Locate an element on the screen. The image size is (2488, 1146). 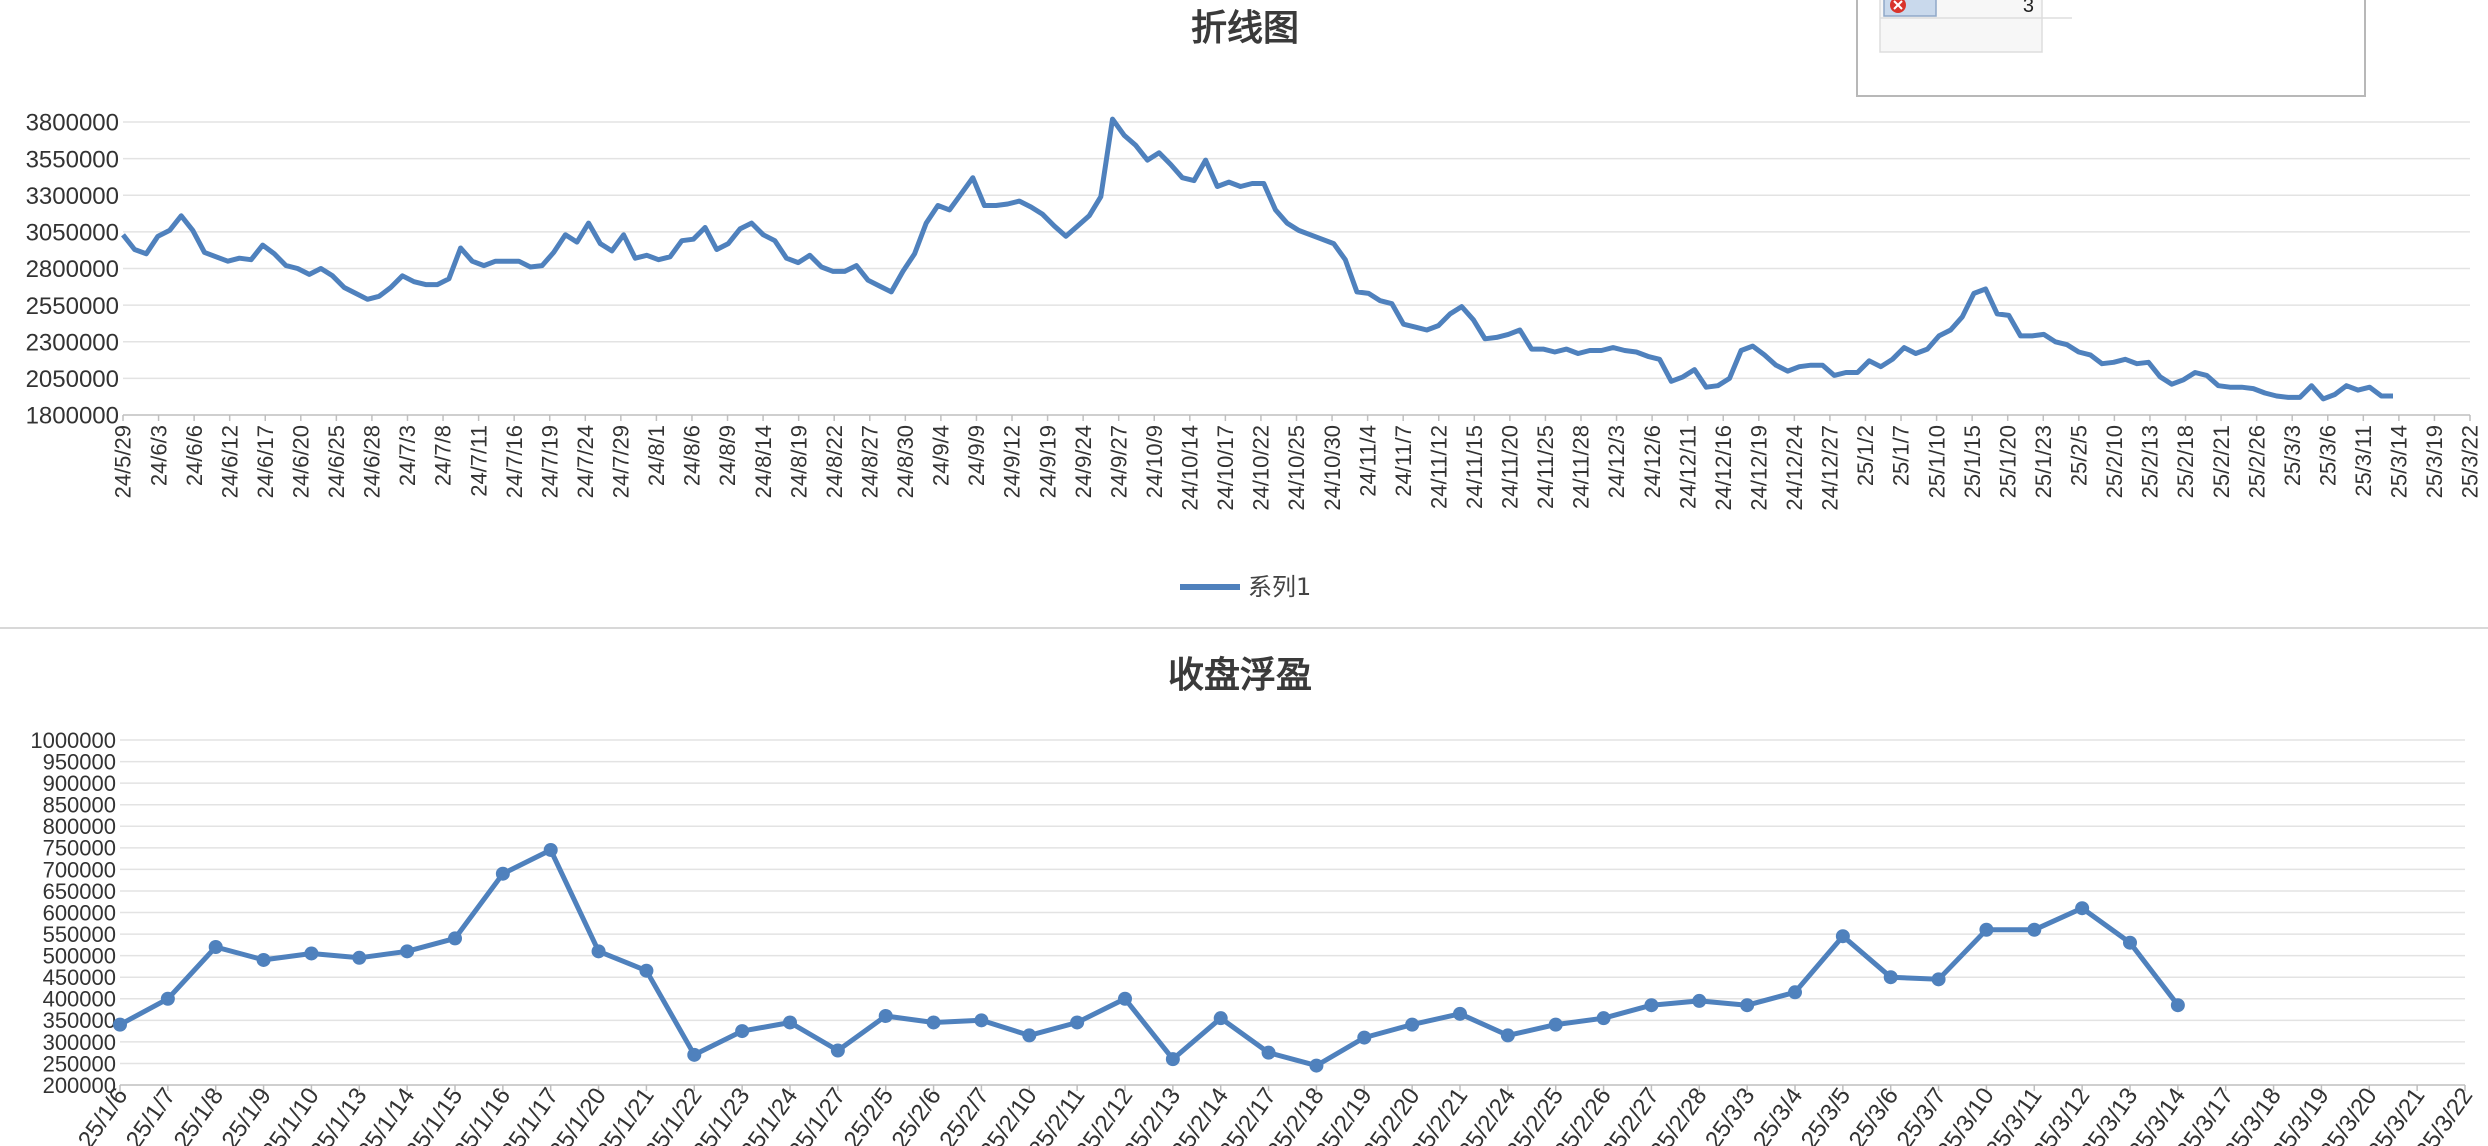
x-tick-label: 25/1/2 is located at coordinates (1865, 455).